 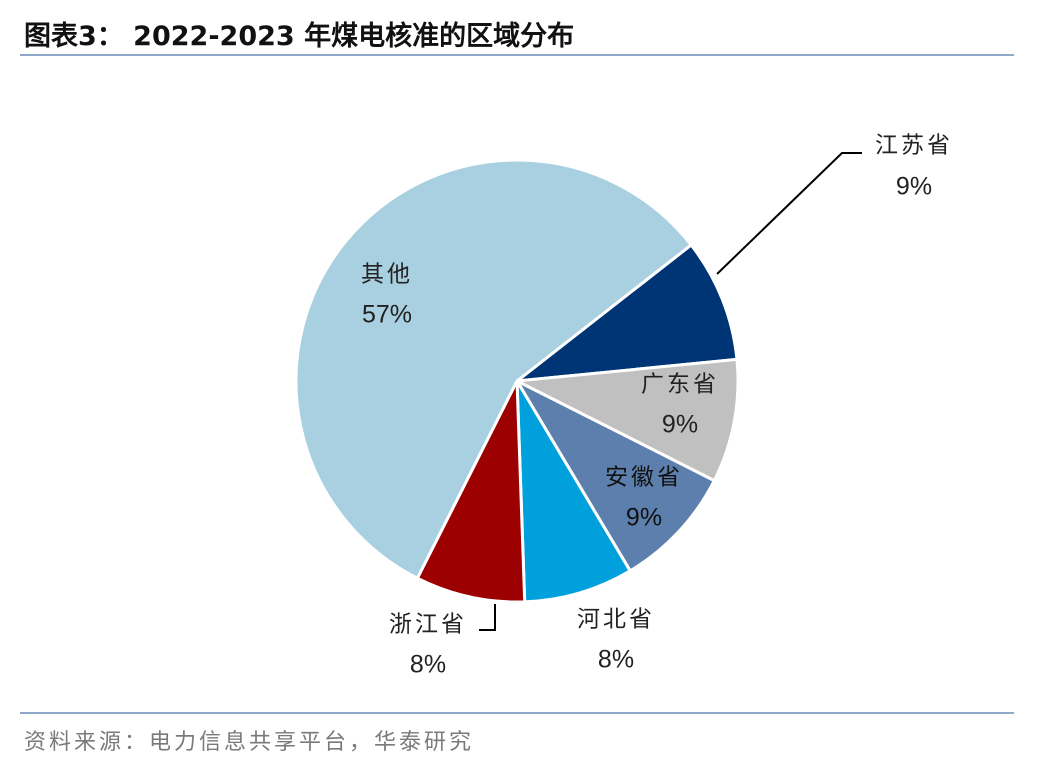 What do you see at coordinates (249, 742) in the screenshot?
I see `source-note: 资料来源：电力信息共享平台，华泰研究` at bounding box center [249, 742].